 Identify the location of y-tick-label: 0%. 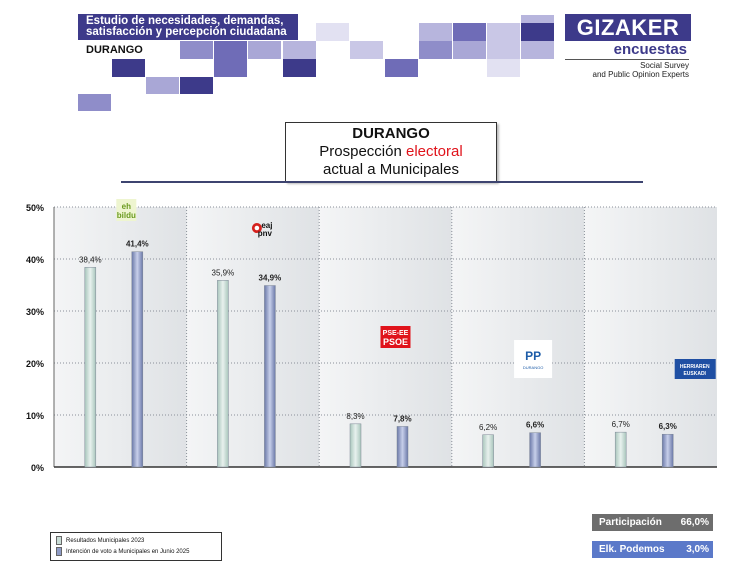
(37, 468).